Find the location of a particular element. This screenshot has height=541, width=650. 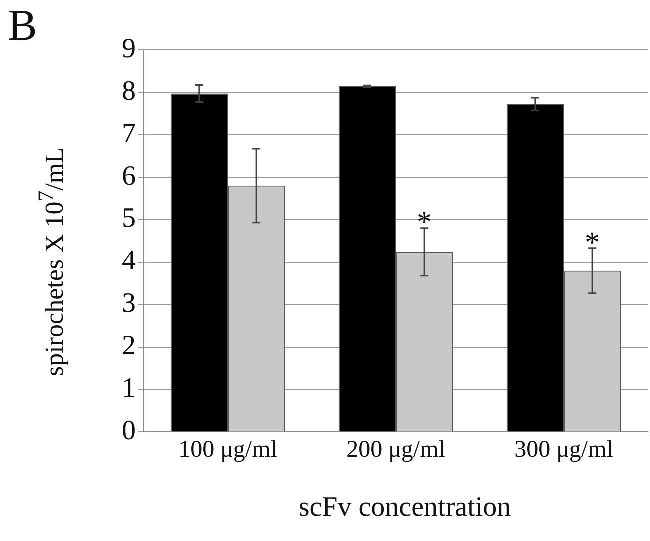

y-tick-label: 3 is located at coordinates (129, 304).